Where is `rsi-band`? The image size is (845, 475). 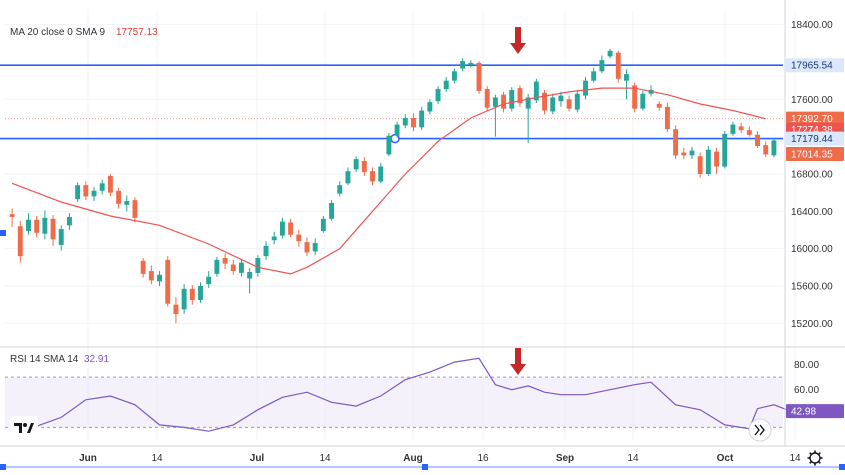 rsi-band is located at coordinates (394, 402).